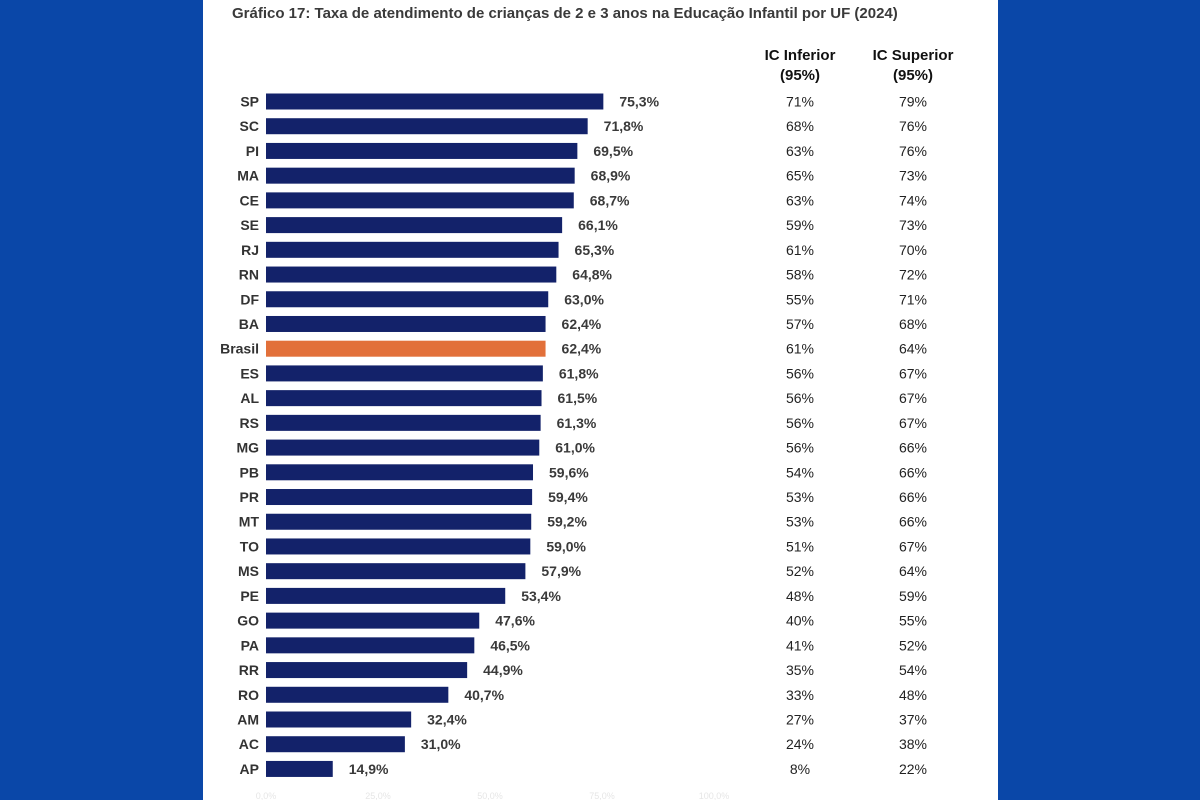 The width and height of the screenshot is (1200, 800). Describe the element at coordinates (299, 768) in the screenshot. I see `bar-ap` at that location.